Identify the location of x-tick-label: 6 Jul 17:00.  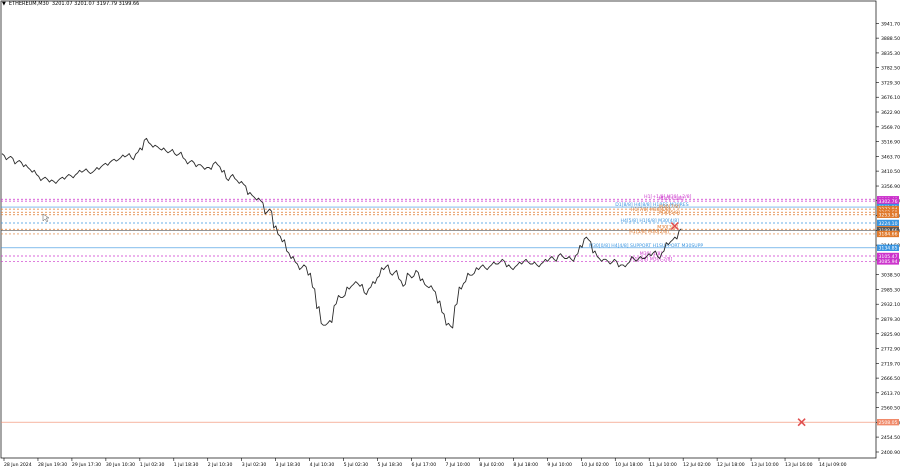
(424, 465).